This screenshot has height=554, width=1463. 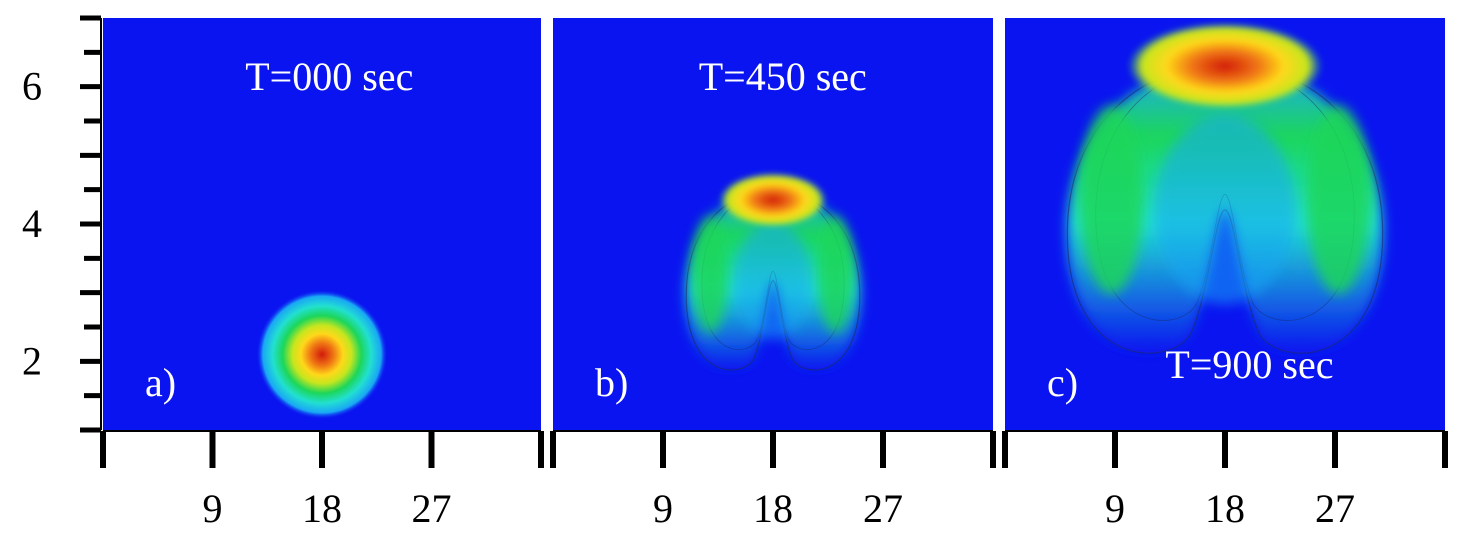 What do you see at coordinates (91, 224) in the screenshot?
I see `y-axis` at bounding box center [91, 224].